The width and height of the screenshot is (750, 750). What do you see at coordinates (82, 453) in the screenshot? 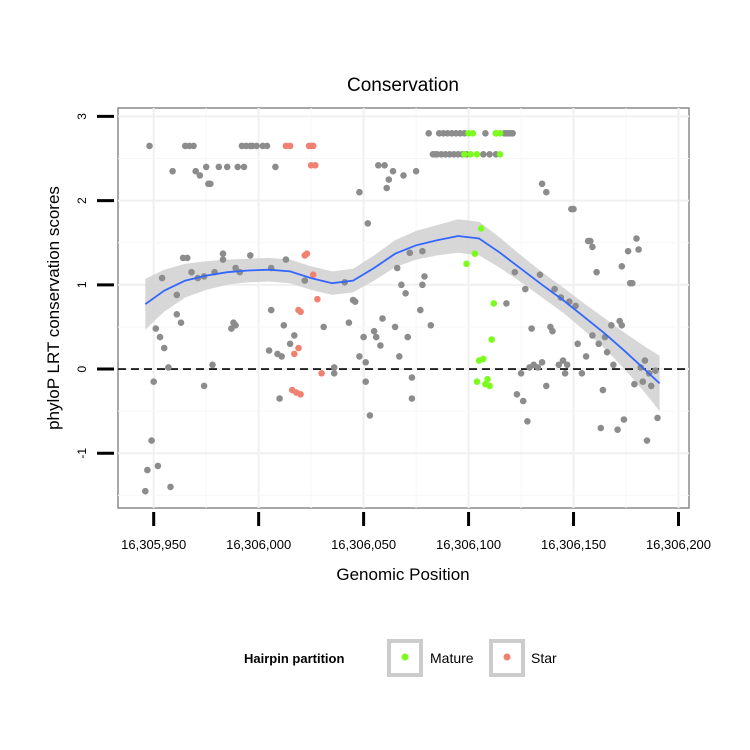
I see `y-tick-label: -1` at bounding box center [82, 453].